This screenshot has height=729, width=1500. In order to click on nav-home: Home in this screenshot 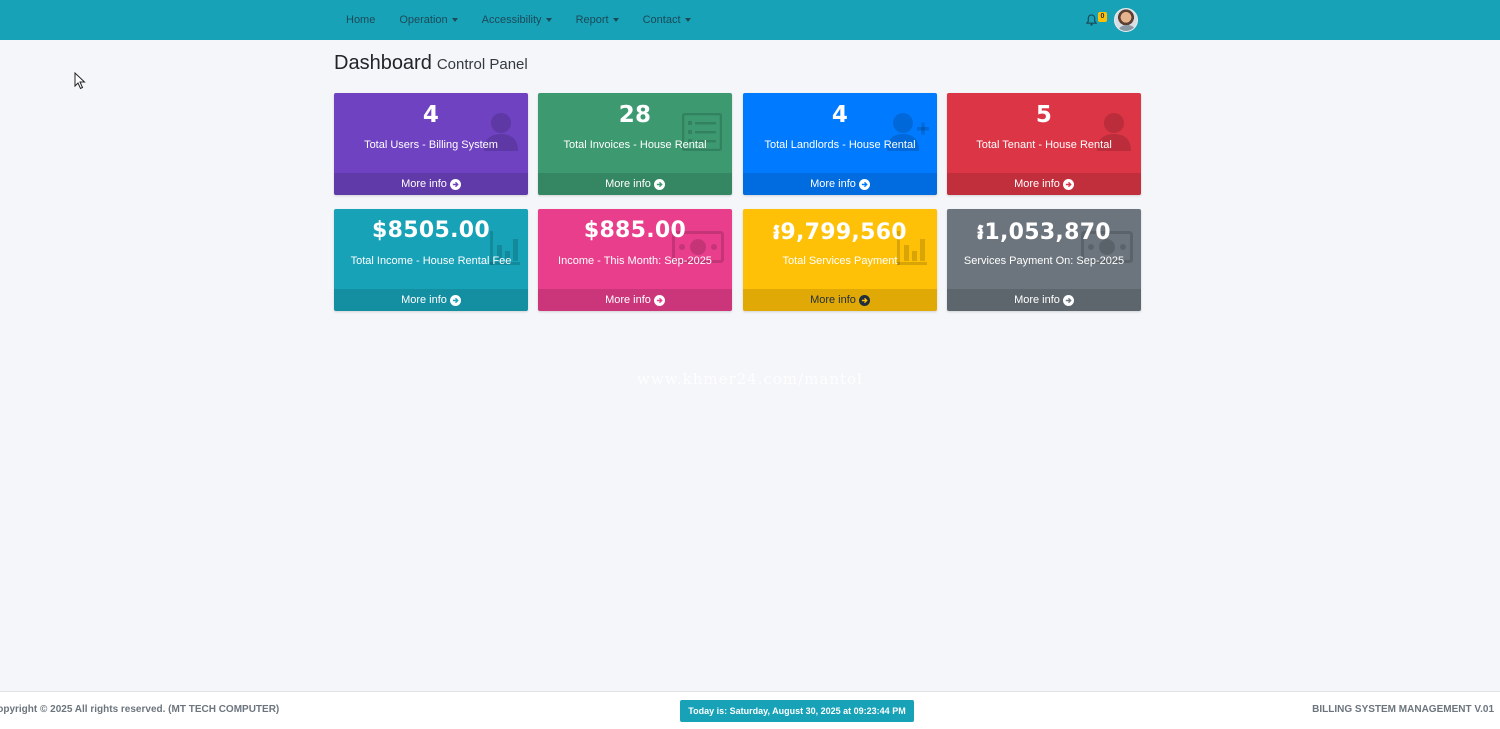, I will do `click(360, 20)`.